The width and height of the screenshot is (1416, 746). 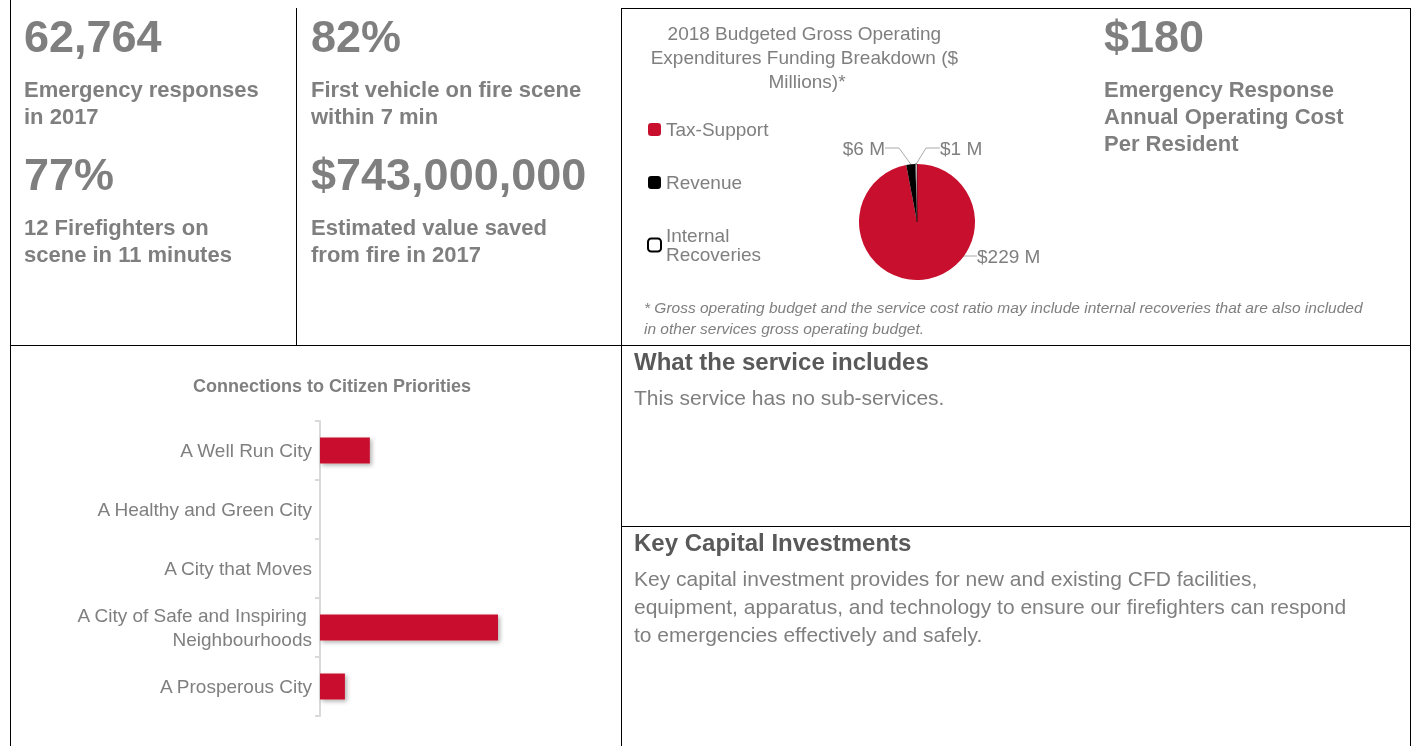 I want to click on text: $180, so click(x=1155, y=36).